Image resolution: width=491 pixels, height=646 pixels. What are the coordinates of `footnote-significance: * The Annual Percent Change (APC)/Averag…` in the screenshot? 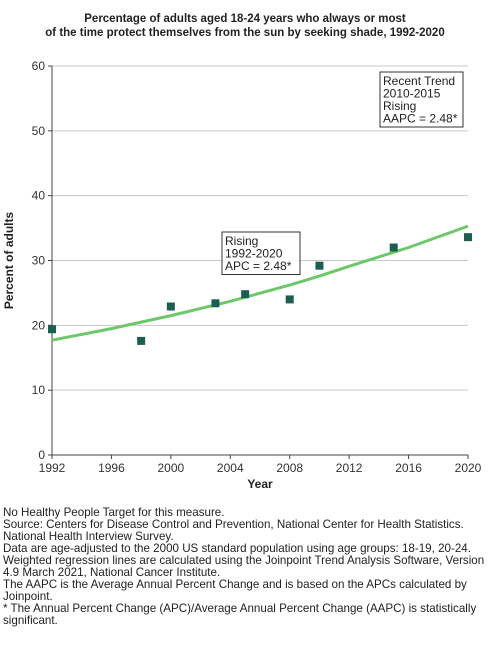 It's located at (240, 614).